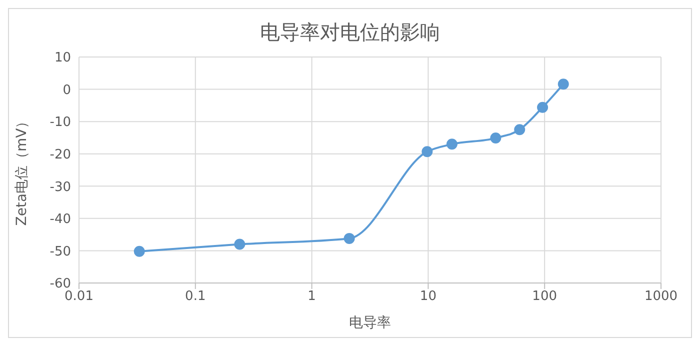 The width and height of the screenshot is (700, 346). What do you see at coordinates (370, 323) in the screenshot?
I see `x-axis-title: 电导率` at bounding box center [370, 323].